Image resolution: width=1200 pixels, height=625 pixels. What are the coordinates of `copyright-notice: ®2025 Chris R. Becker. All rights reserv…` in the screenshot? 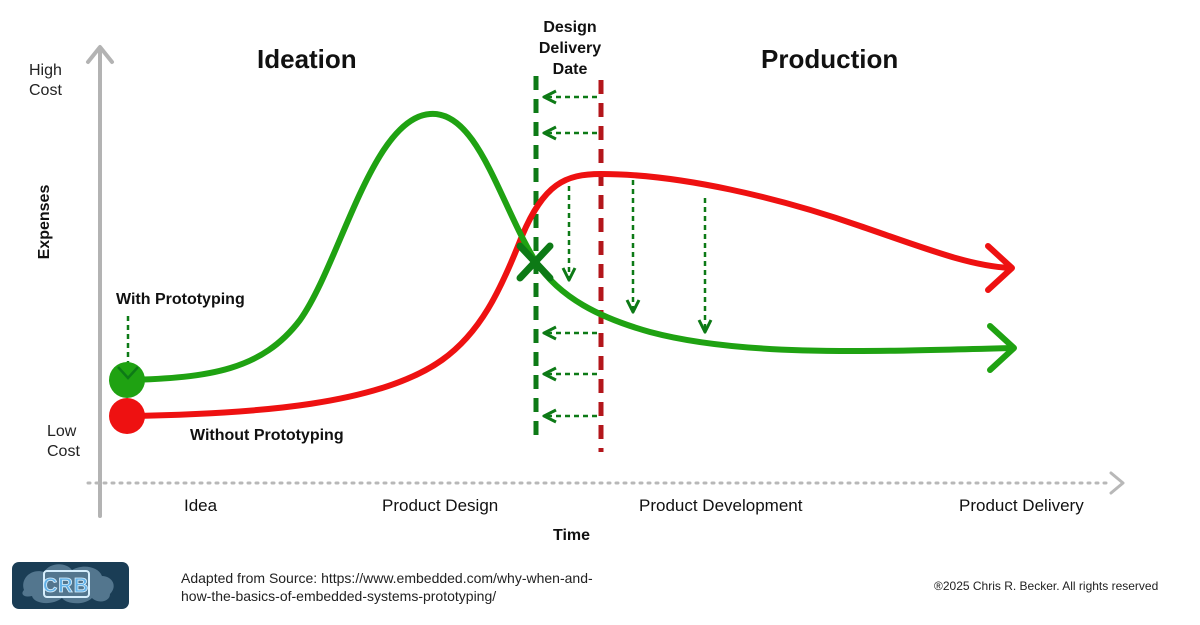 It's located at (1046, 586).